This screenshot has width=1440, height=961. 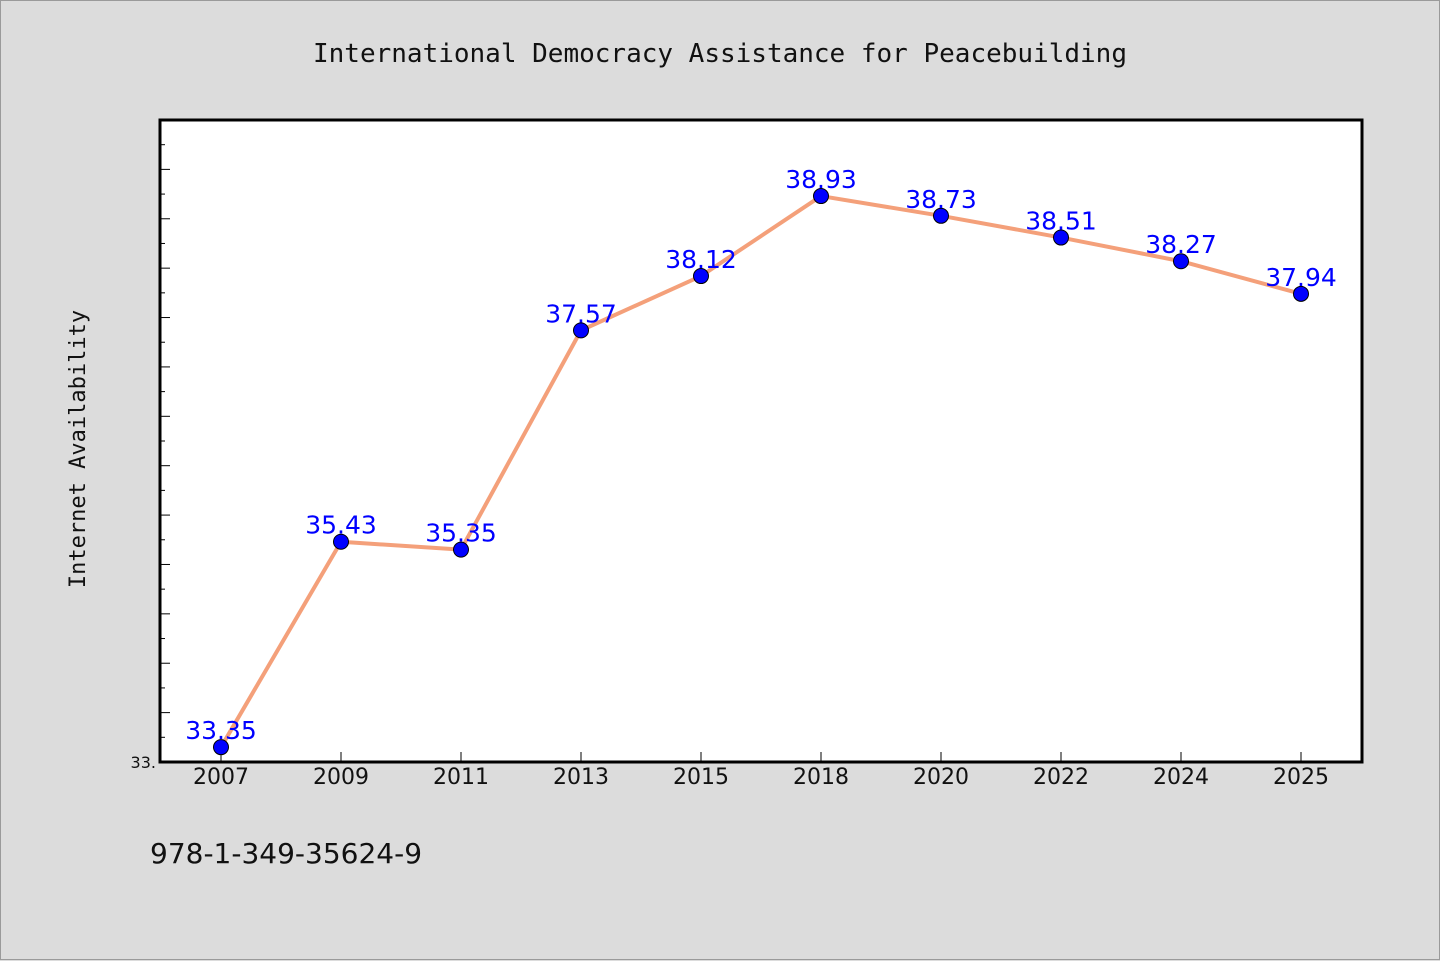 I want to click on y-axis-ticks: 33., so click(x=150, y=445).